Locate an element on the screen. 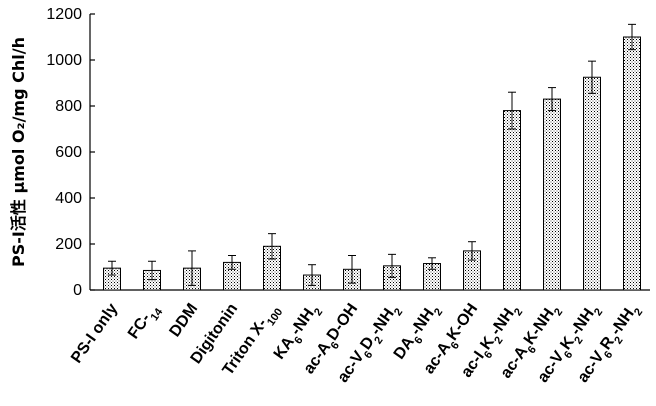  x-tick-label: FC-14 is located at coordinates (145, 322).